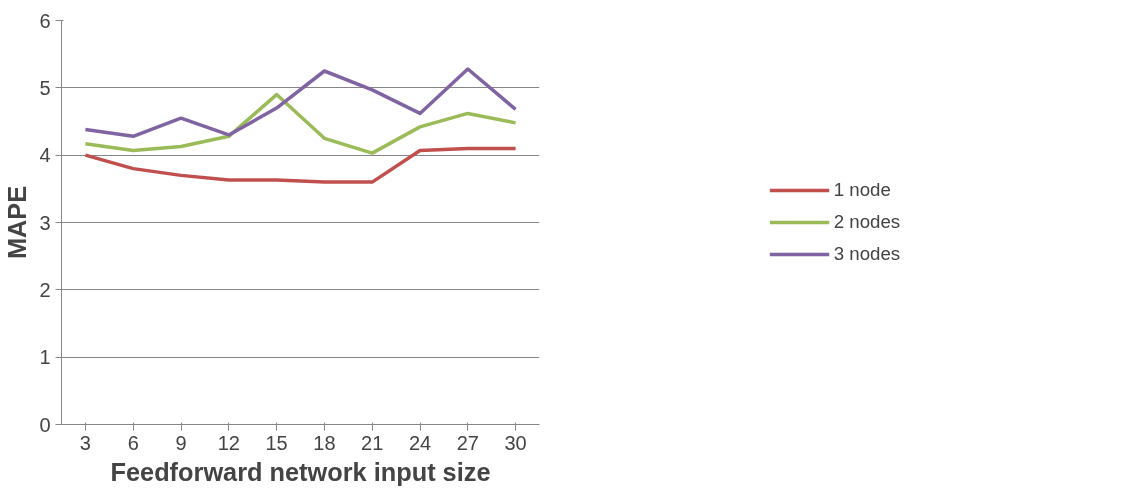 This screenshot has width=1134, height=492. Describe the element at coordinates (45, 222) in the screenshot. I see `y-tick-label: 3` at that location.